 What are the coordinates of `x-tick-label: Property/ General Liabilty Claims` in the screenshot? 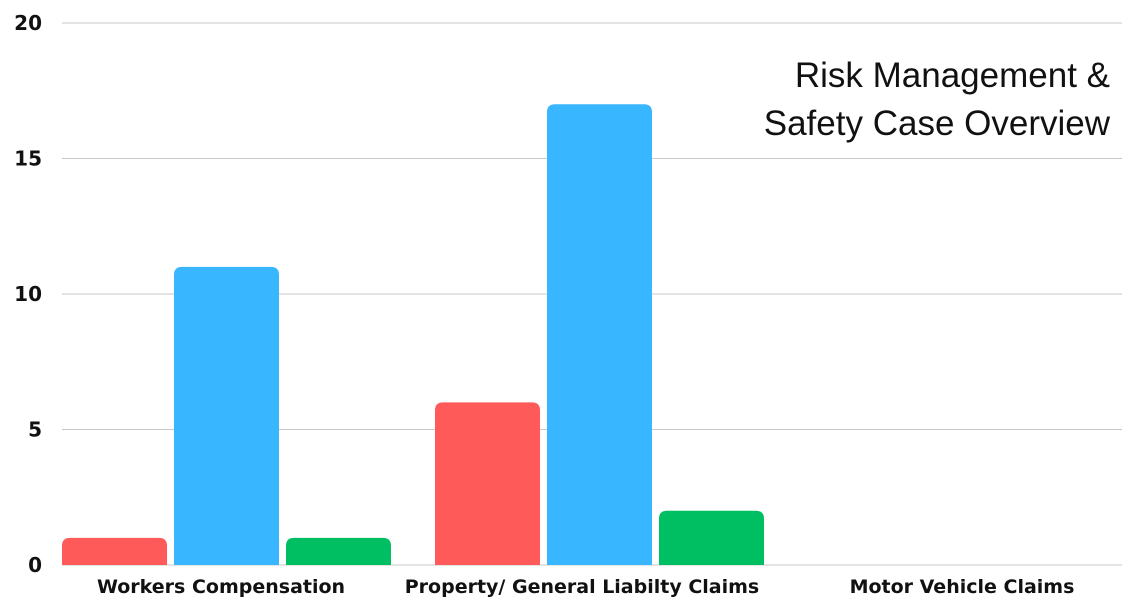 It's located at (582, 587).